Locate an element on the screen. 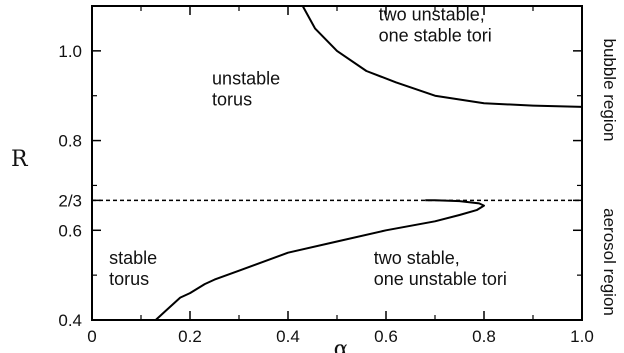 The height and width of the screenshot is (353, 624). region-label-line: unstable is located at coordinates (246, 79).